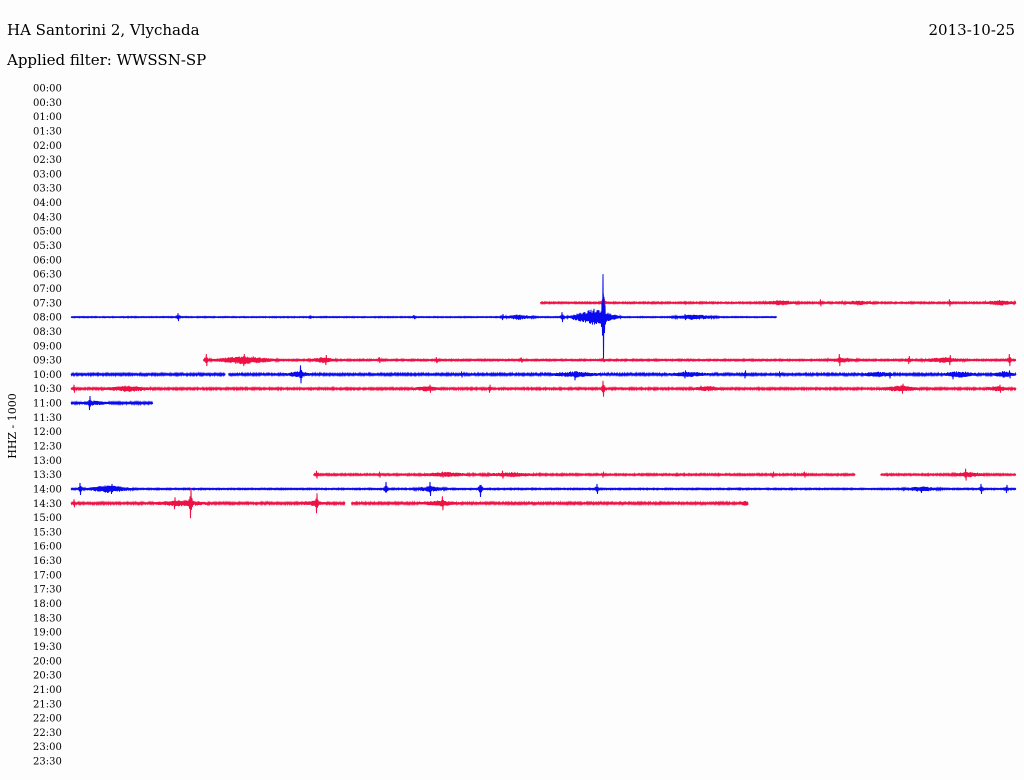  What do you see at coordinates (47, 189) in the screenshot?
I see `time-tick-label: 03:30` at bounding box center [47, 189].